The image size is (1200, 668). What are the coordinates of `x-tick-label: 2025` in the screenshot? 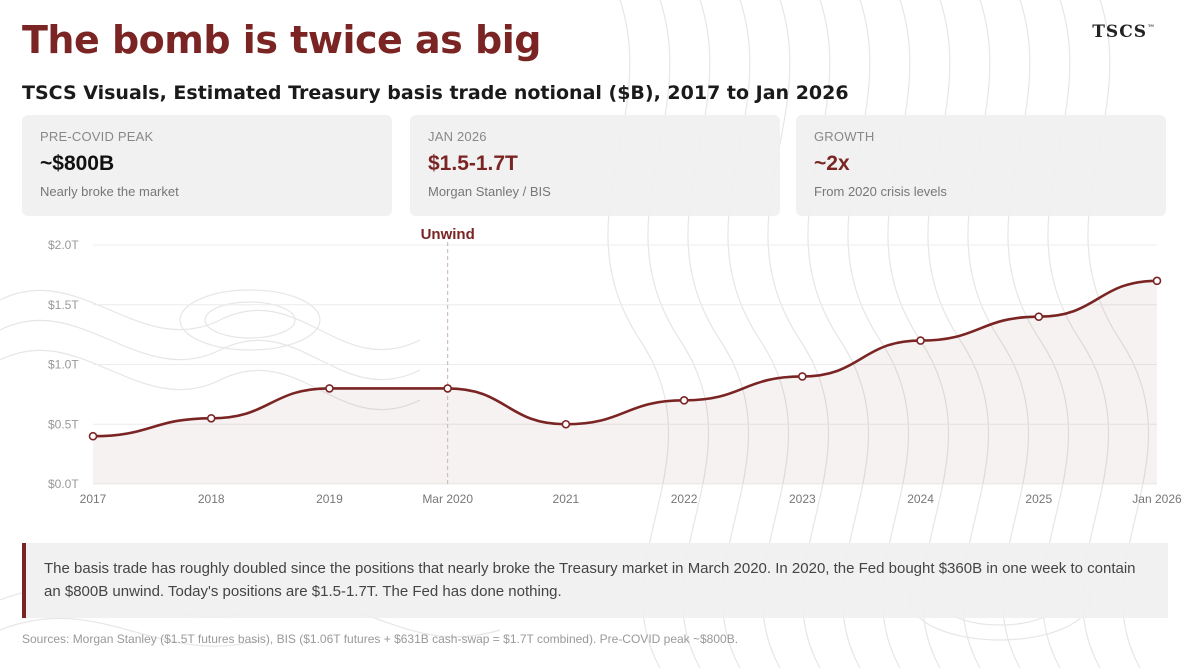 It's located at (1038, 499).